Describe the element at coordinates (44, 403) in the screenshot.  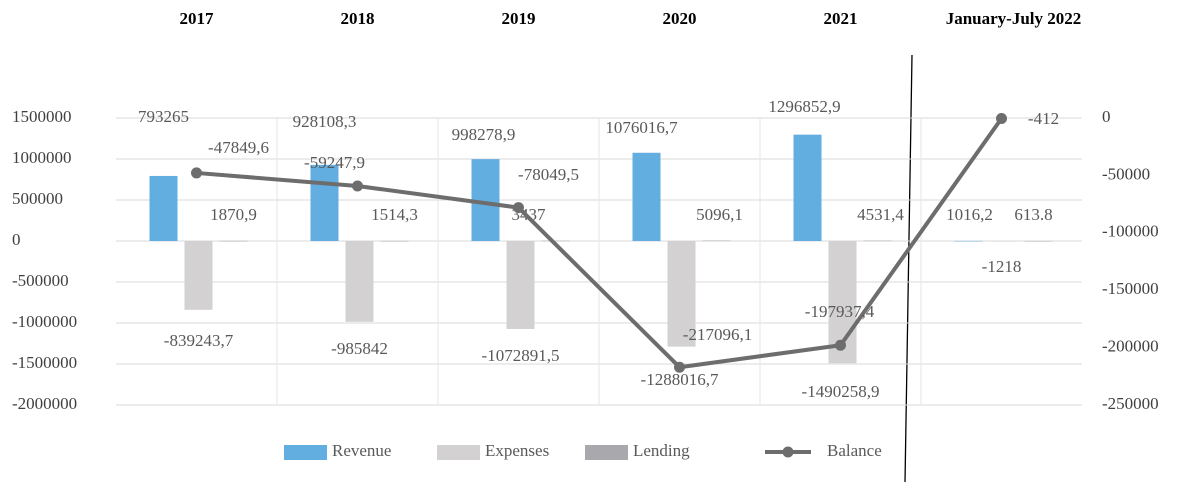
I see `y-tick-label: -2000000` at that location.